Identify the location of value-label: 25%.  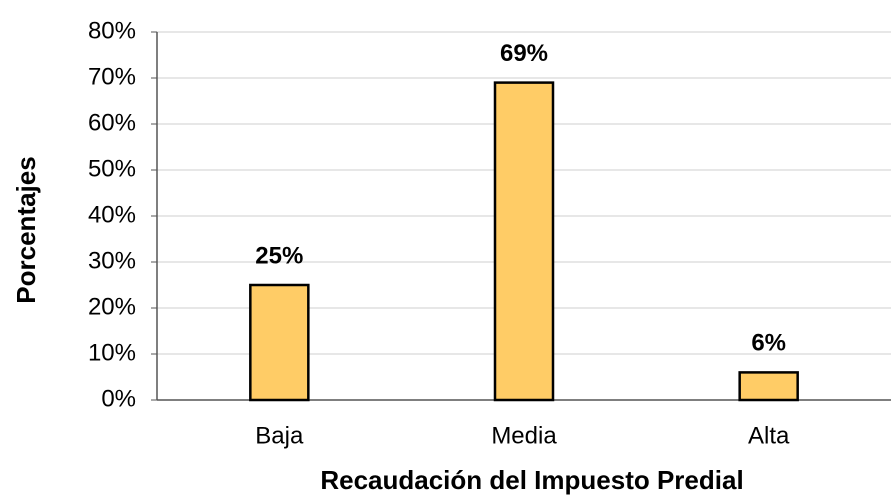
(279, 255).